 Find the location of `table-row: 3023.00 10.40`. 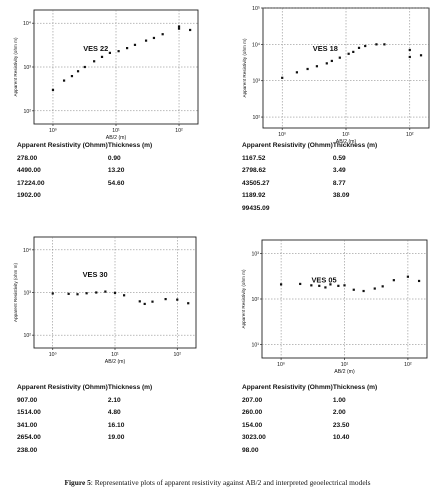

table-row: 3023.00 10.40 is located at coordinates (309, 440).